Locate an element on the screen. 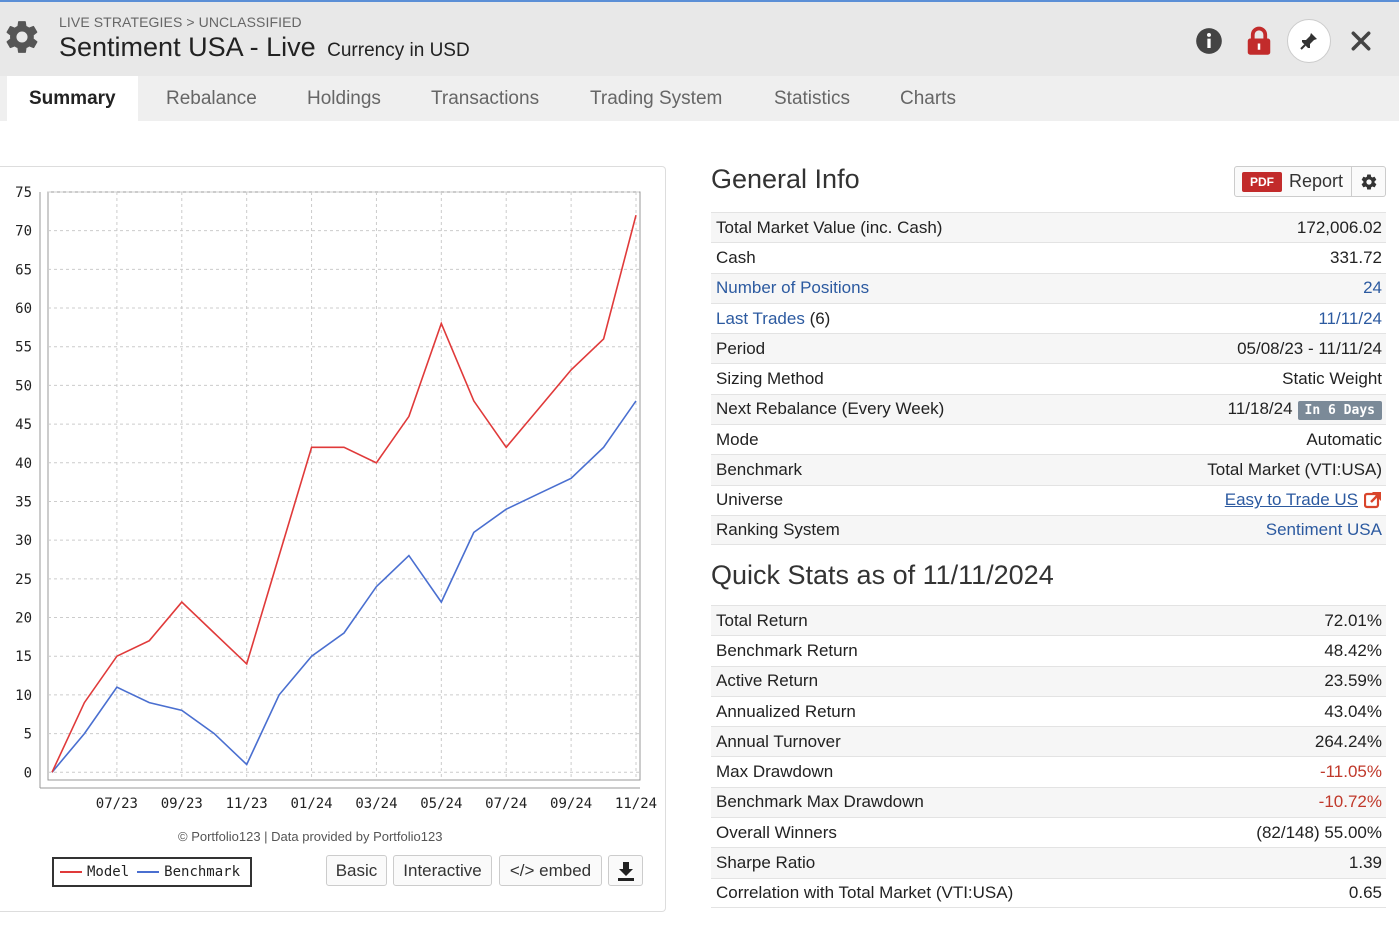  universe-link: Easy to Trade US is located at coordinates (1291, 500).